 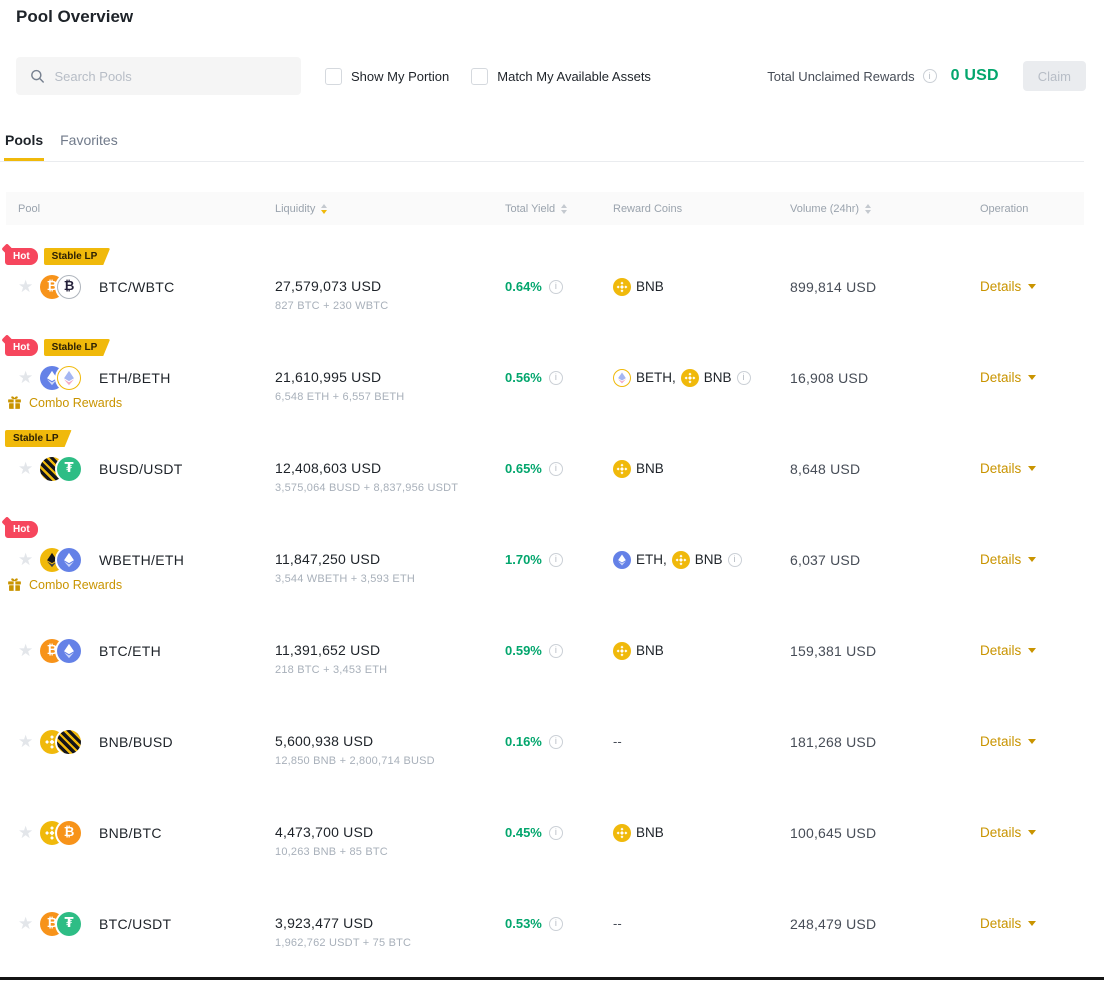 What do you see at coordinates (701, 377) in the screenshot?
I see `reward-coins-cell: BETH, BNB i` at bounding box center [701, 377].